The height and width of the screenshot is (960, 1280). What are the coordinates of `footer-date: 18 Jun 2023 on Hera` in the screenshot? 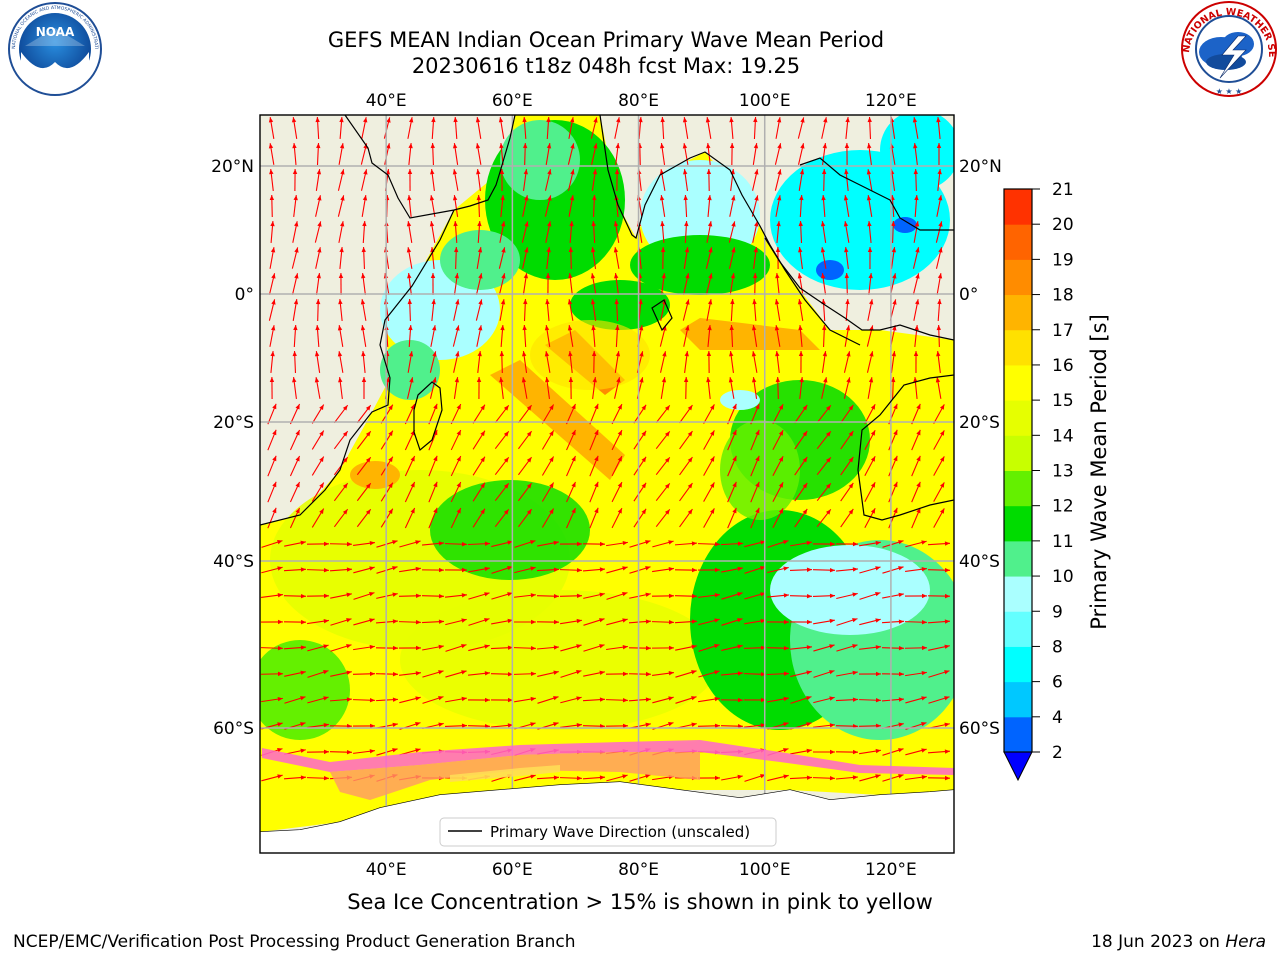 It's located at (1178, 942).